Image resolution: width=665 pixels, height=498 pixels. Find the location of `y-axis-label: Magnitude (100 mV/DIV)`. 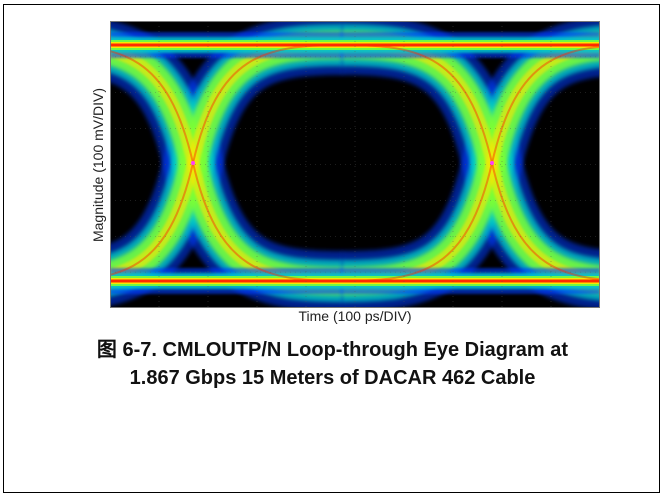

y-axis-label: Magnitude (100 mV/DIV) is located at coordinates (98, 165).